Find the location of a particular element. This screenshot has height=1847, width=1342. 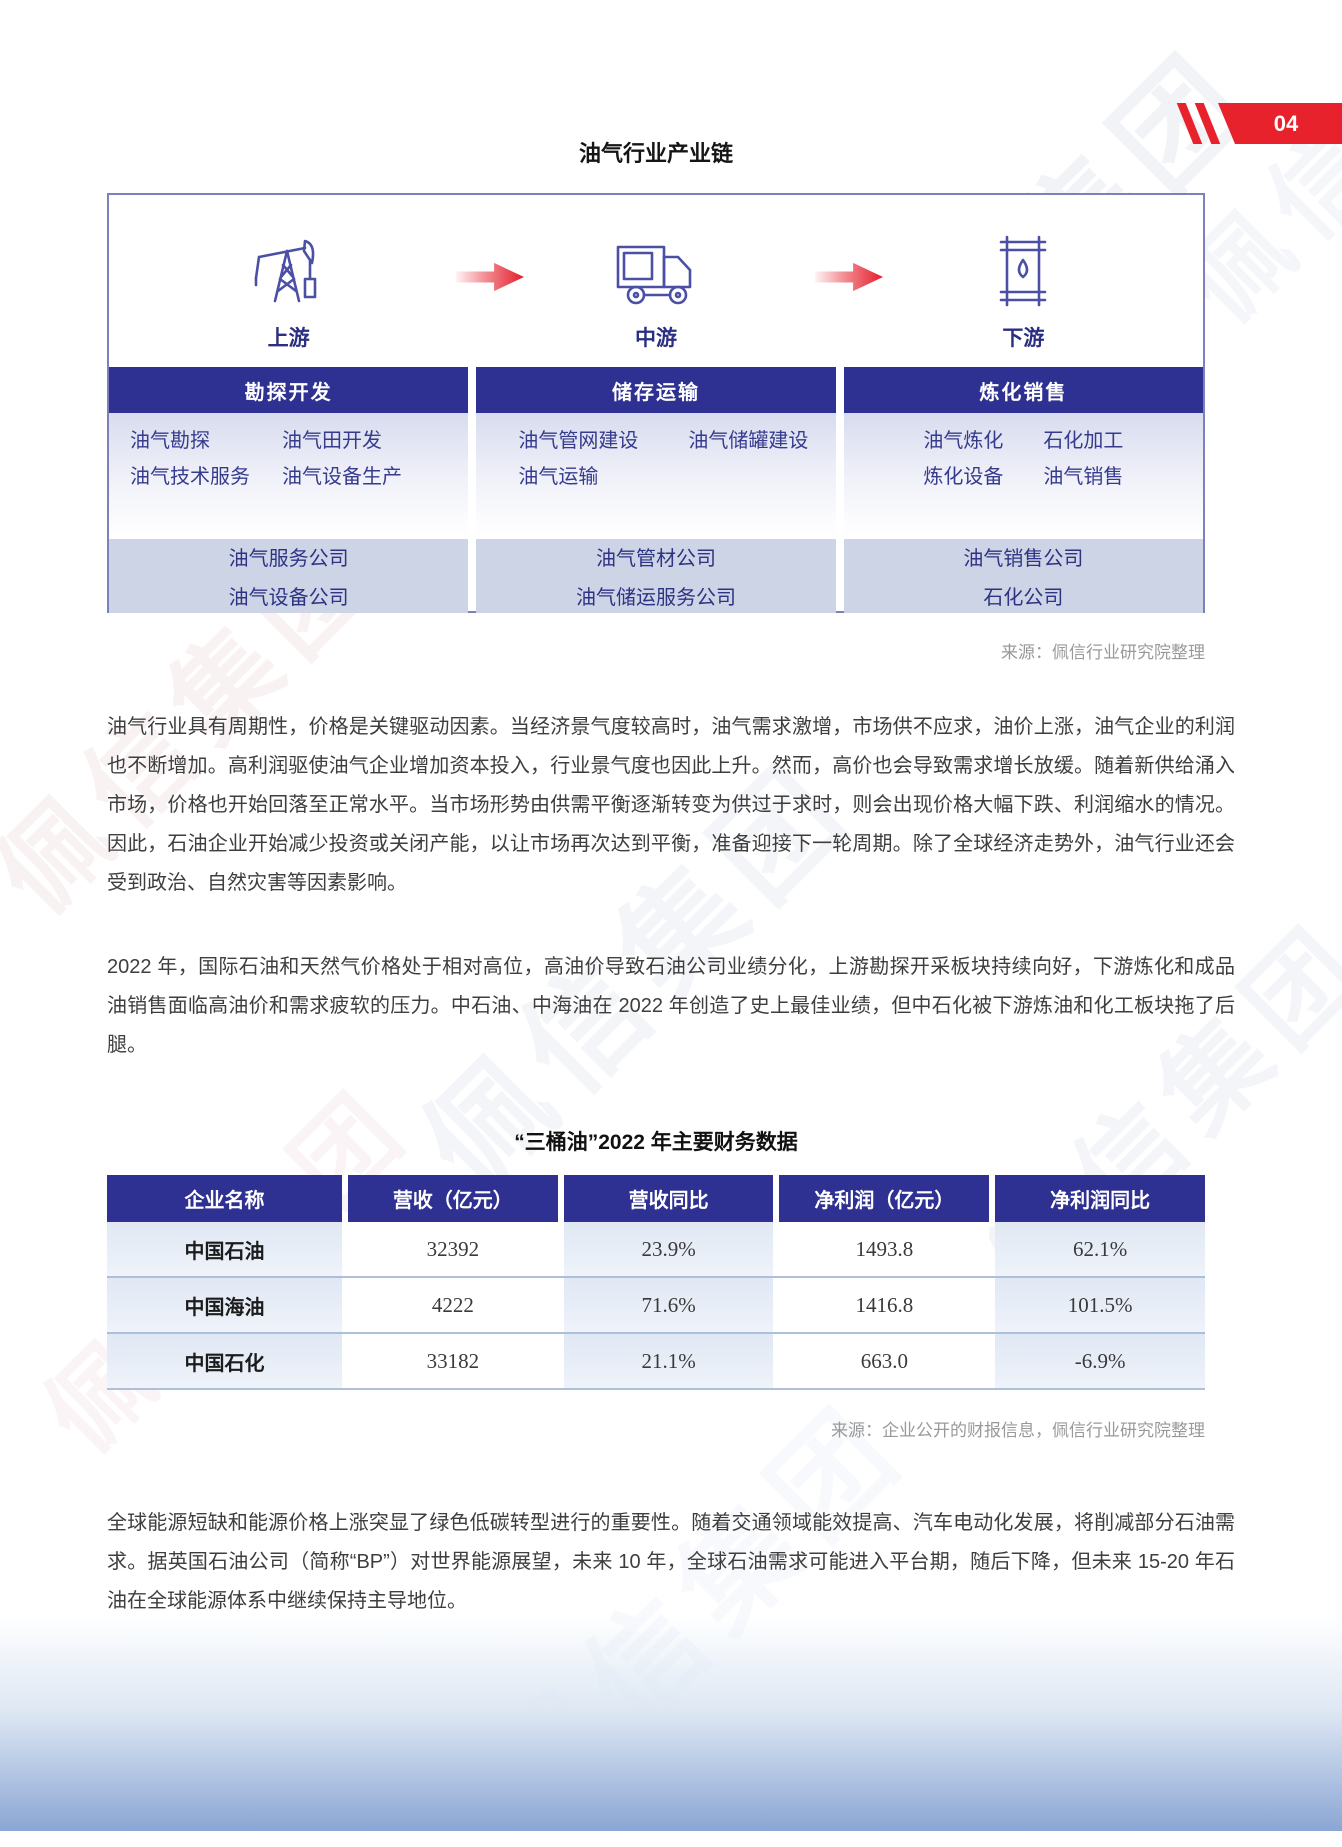

profit-cell: 1416.8 is located at coordinates (884, 1305).